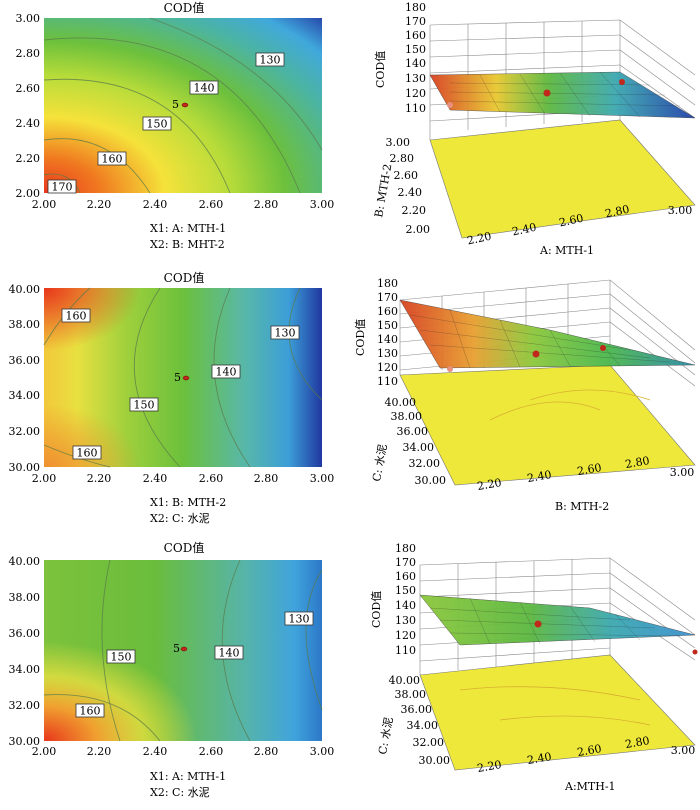 Image resolution: width=700 pixels, height=810 pixels. I want to click on contour-title-1: COD值, so click(184, 7).